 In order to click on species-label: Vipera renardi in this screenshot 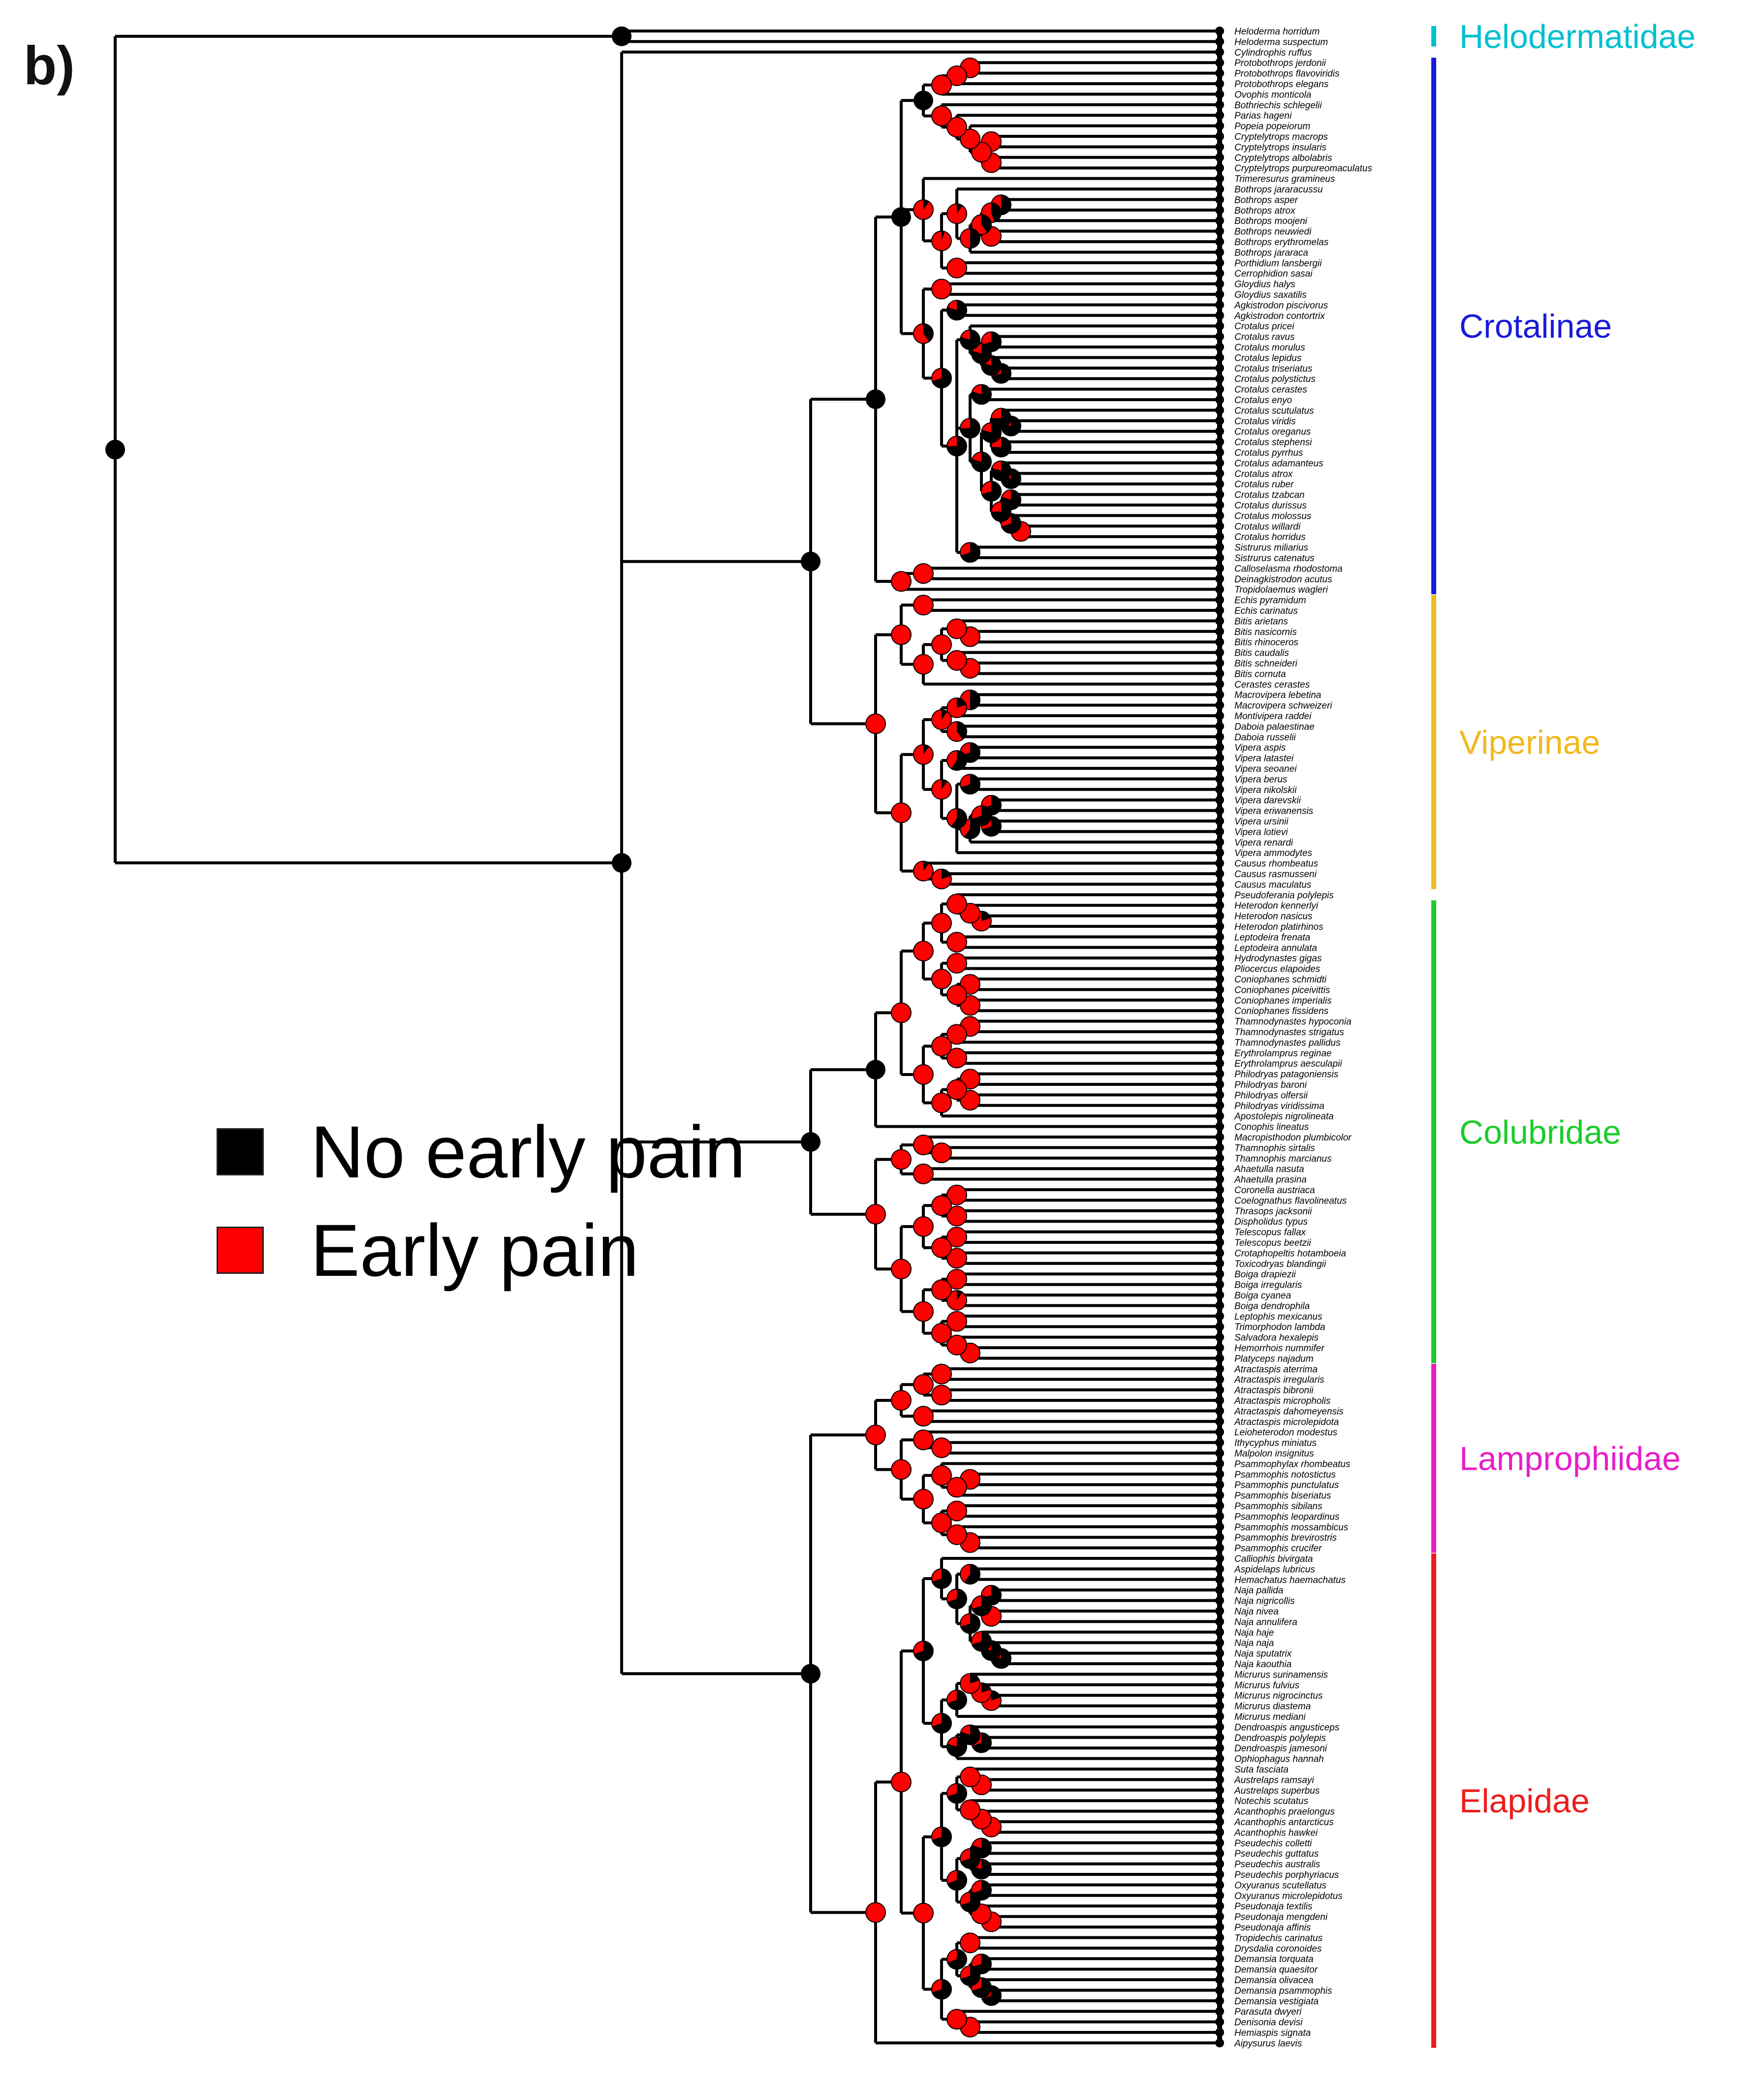, I will do `click(1263, 843)`.